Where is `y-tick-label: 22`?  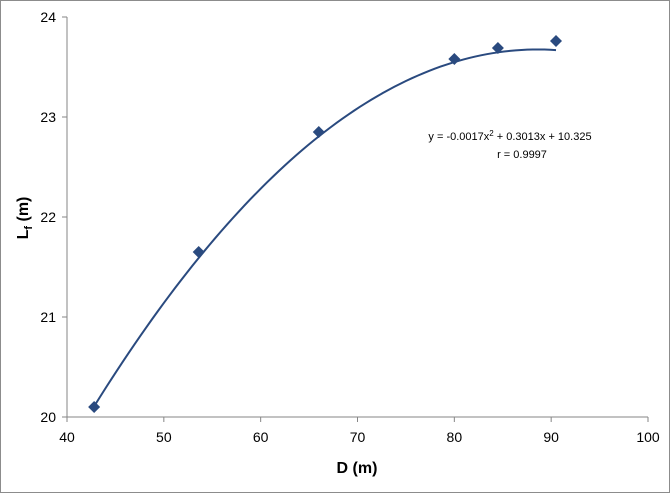 y-tick-label: 22 is located at coordinates (48, 217).